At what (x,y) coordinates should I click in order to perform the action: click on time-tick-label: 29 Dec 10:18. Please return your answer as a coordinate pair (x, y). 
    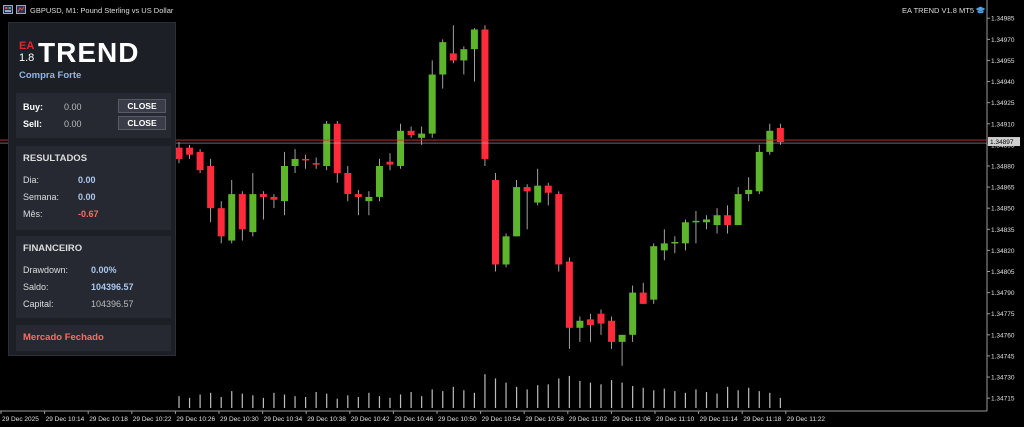
    Looking at the image, I should click on (108, 419).